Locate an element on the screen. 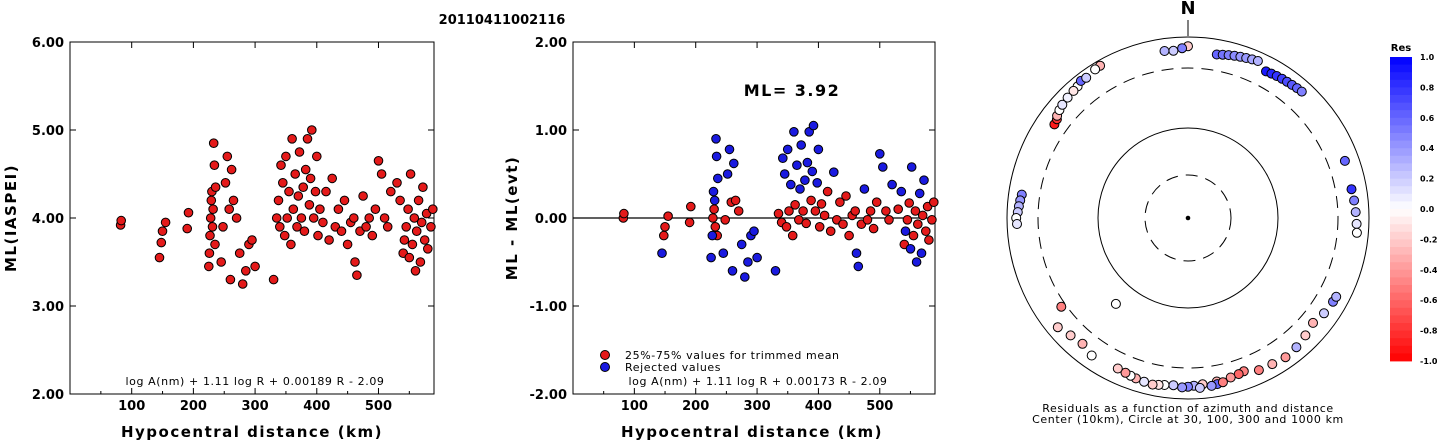 The width and height of the screenshot is (1437, 441). epicenter-dot is located at coordinates (1188, 218).